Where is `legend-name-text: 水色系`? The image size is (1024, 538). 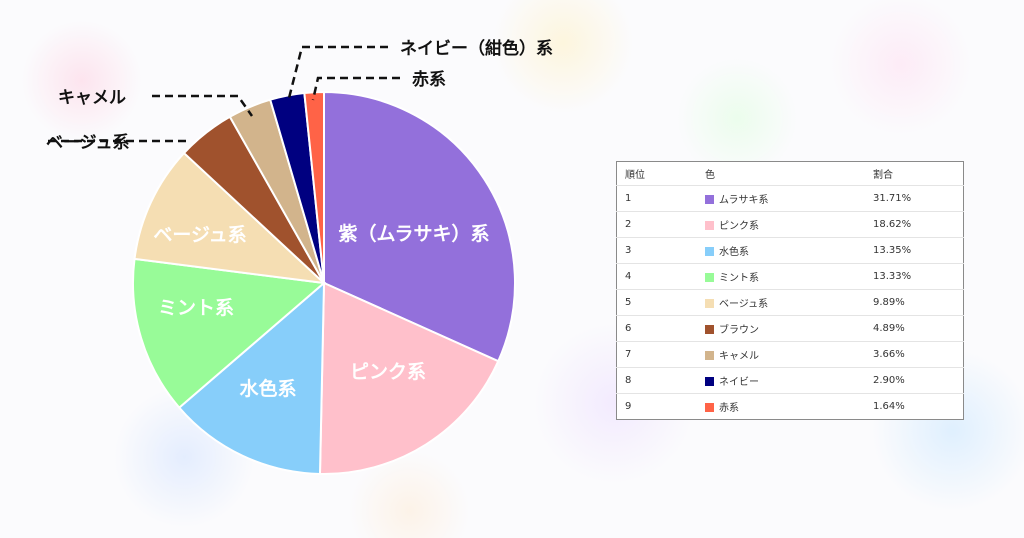 legend-name-text: 水色系 is located at coordinates (734, 252).